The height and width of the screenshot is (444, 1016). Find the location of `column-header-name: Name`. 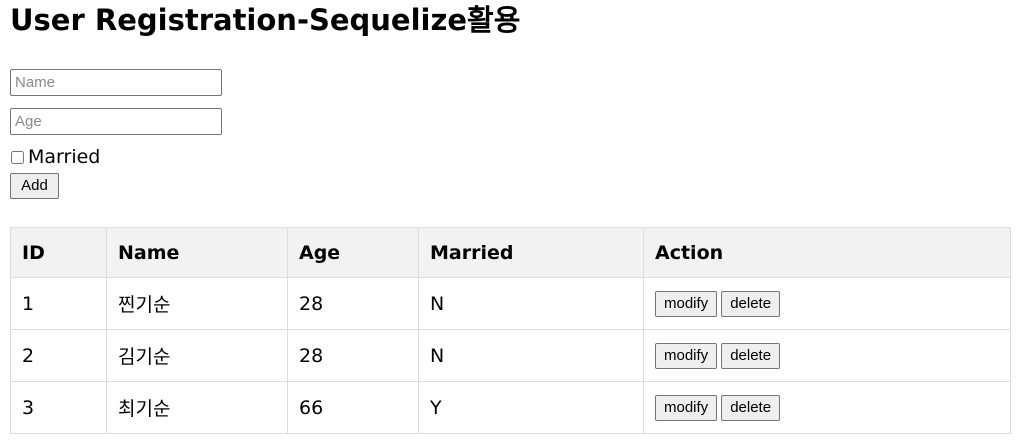

column-header-name: Name is located at coordinates (197, 252).